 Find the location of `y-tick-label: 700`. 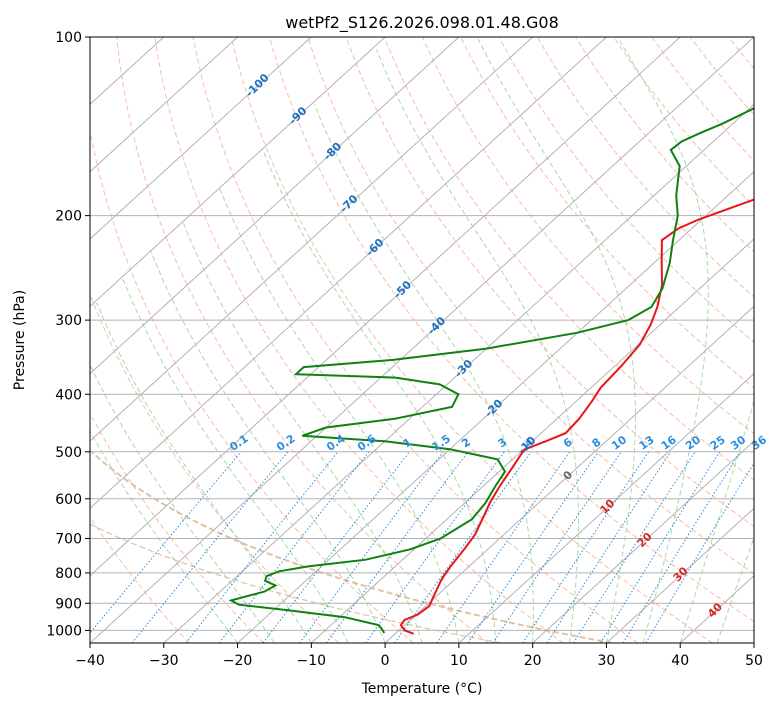

y-tick-label: 700 is located at coordinates (68, 540).